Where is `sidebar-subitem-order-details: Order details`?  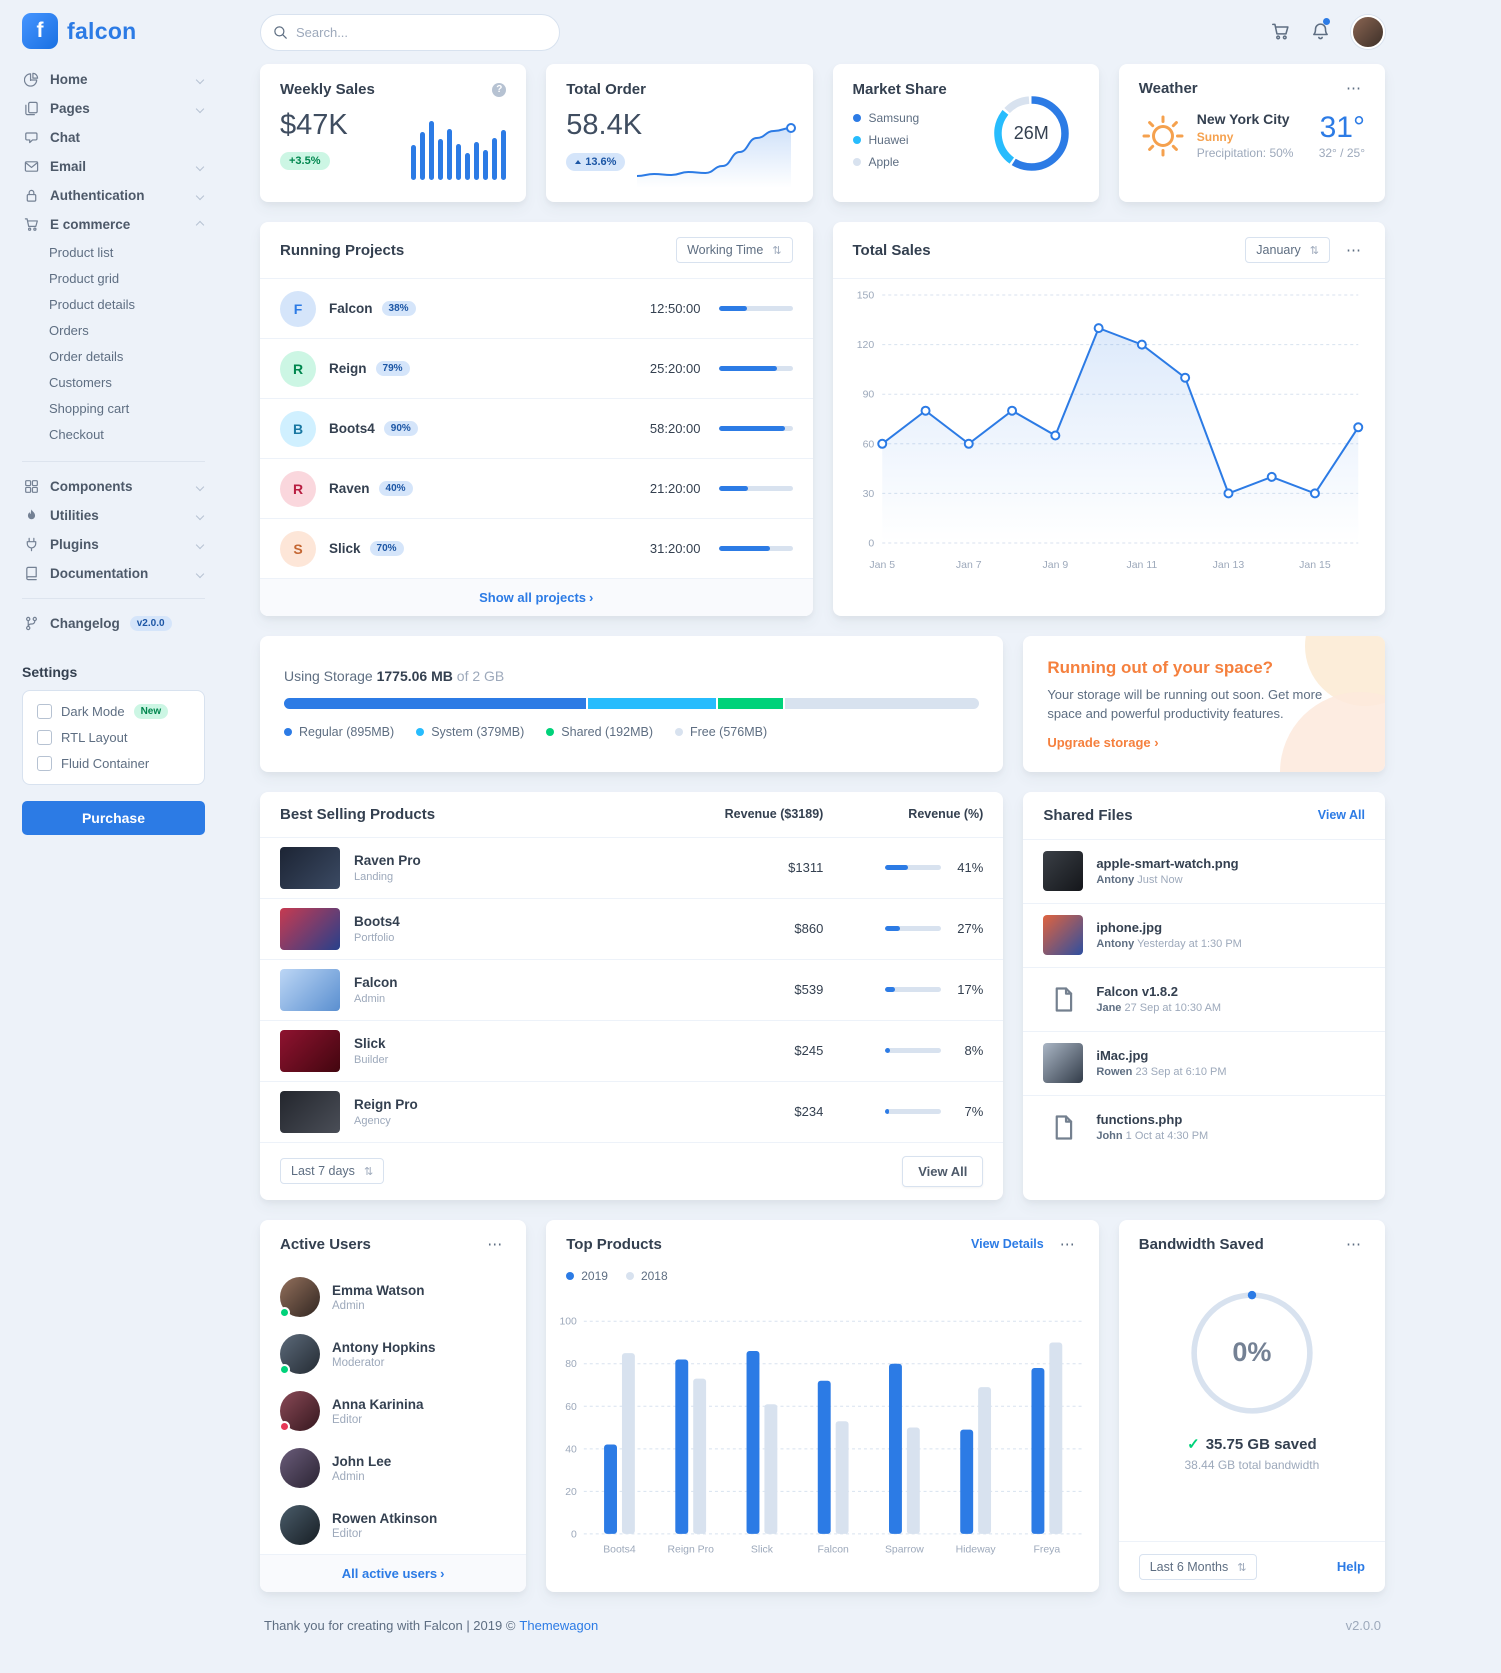 sidebar-subitem-order-details: Order details is located at coordinates (86, 356).